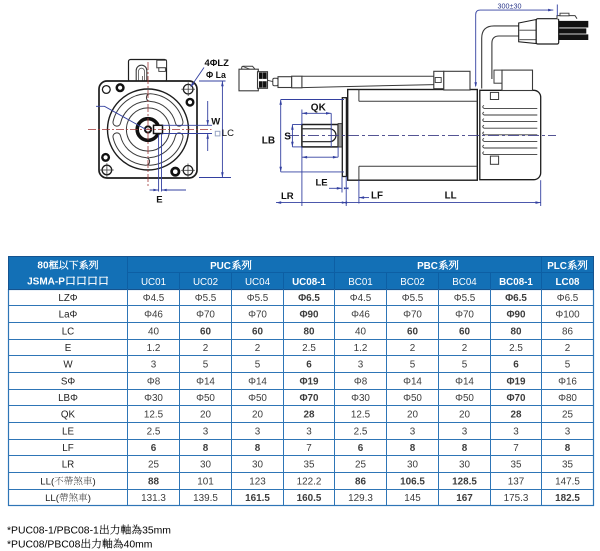  Describe the element at coordinates (319, 108) in the screenshot. I see `svg-text: QK` at that location.